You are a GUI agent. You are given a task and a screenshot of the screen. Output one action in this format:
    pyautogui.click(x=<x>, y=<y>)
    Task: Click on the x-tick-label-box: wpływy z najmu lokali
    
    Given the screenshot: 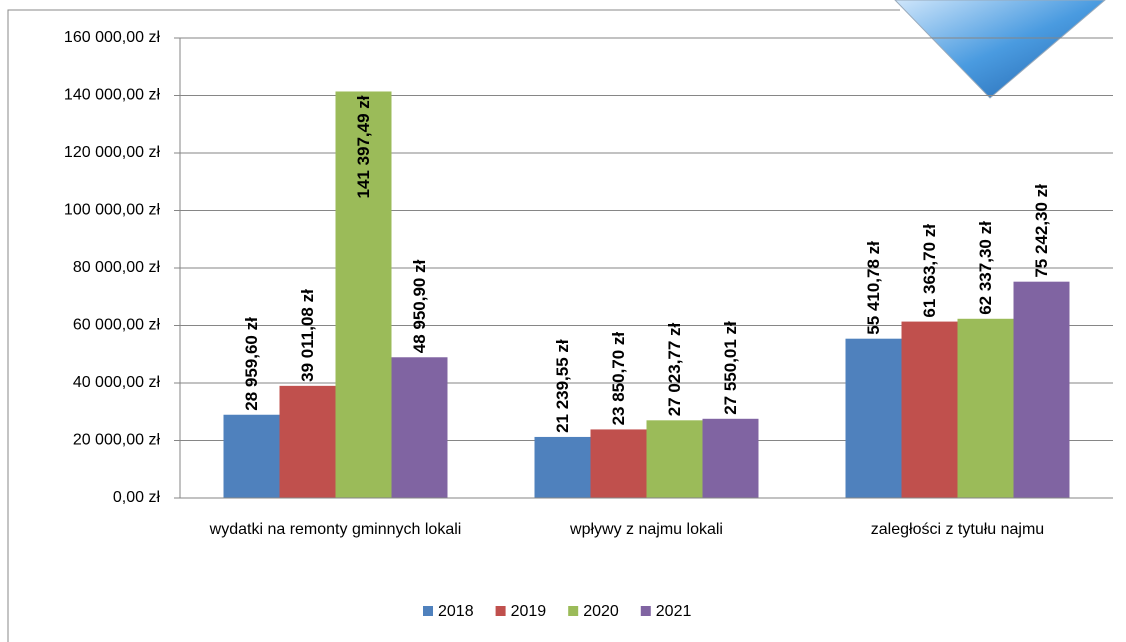 What is the action you would take?
    pyautogui.click(x=646, y=529)
    